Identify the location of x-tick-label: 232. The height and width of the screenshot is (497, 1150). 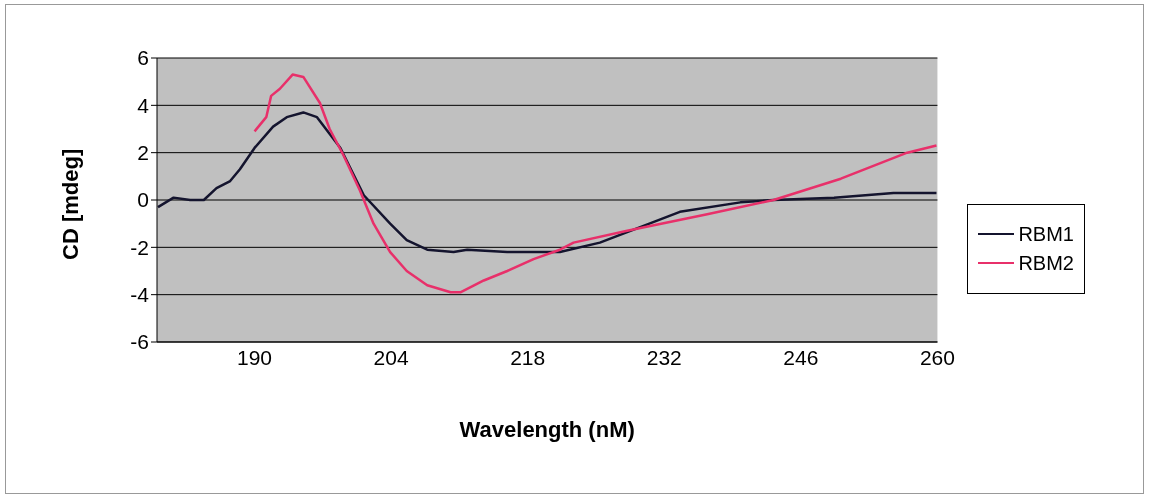
(664, 357).